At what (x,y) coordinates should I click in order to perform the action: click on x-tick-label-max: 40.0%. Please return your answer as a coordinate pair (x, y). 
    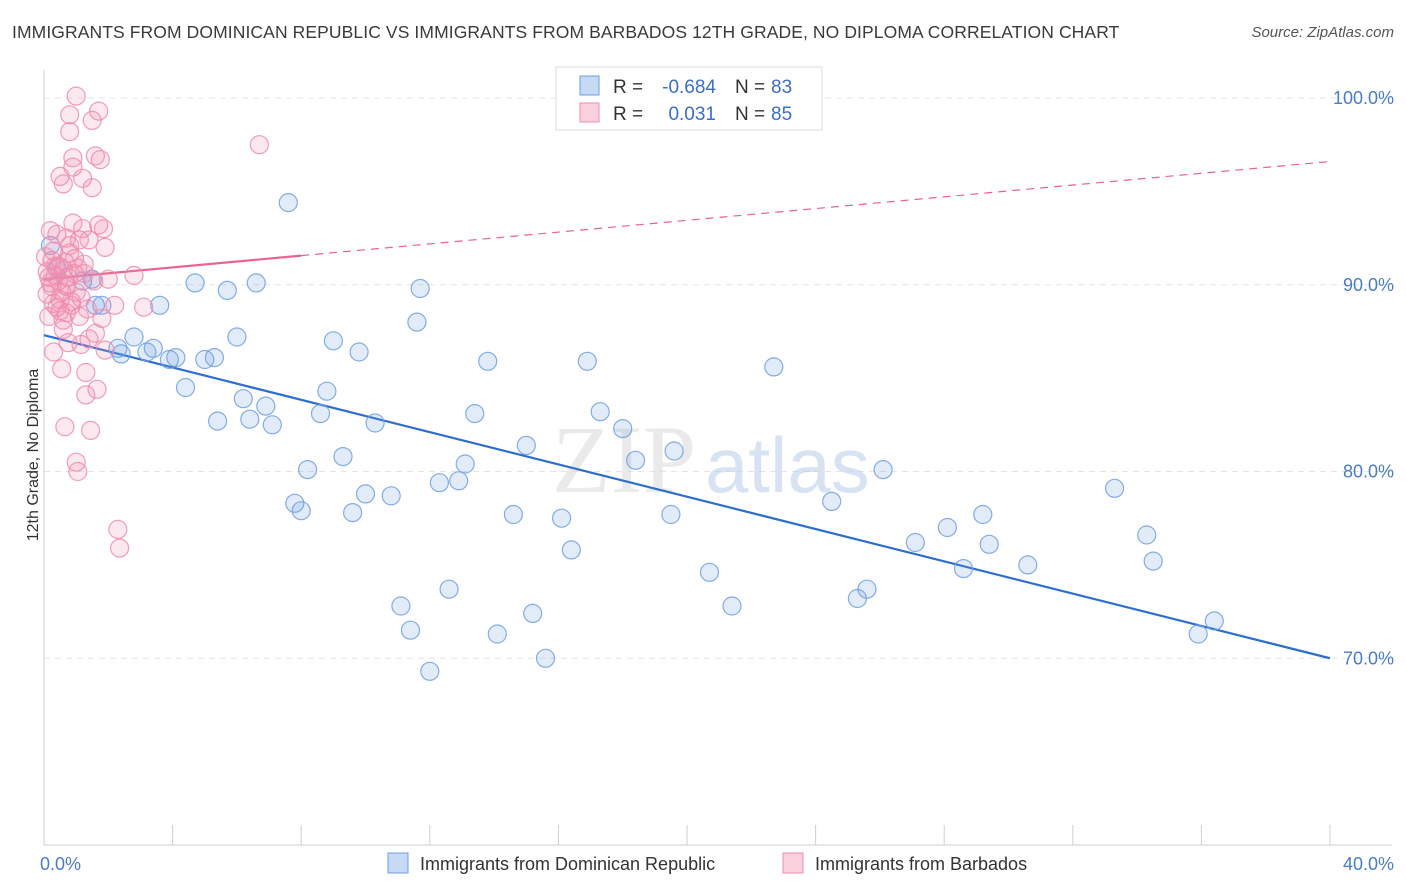
    Looking at the image, I should click on (1368, 864).